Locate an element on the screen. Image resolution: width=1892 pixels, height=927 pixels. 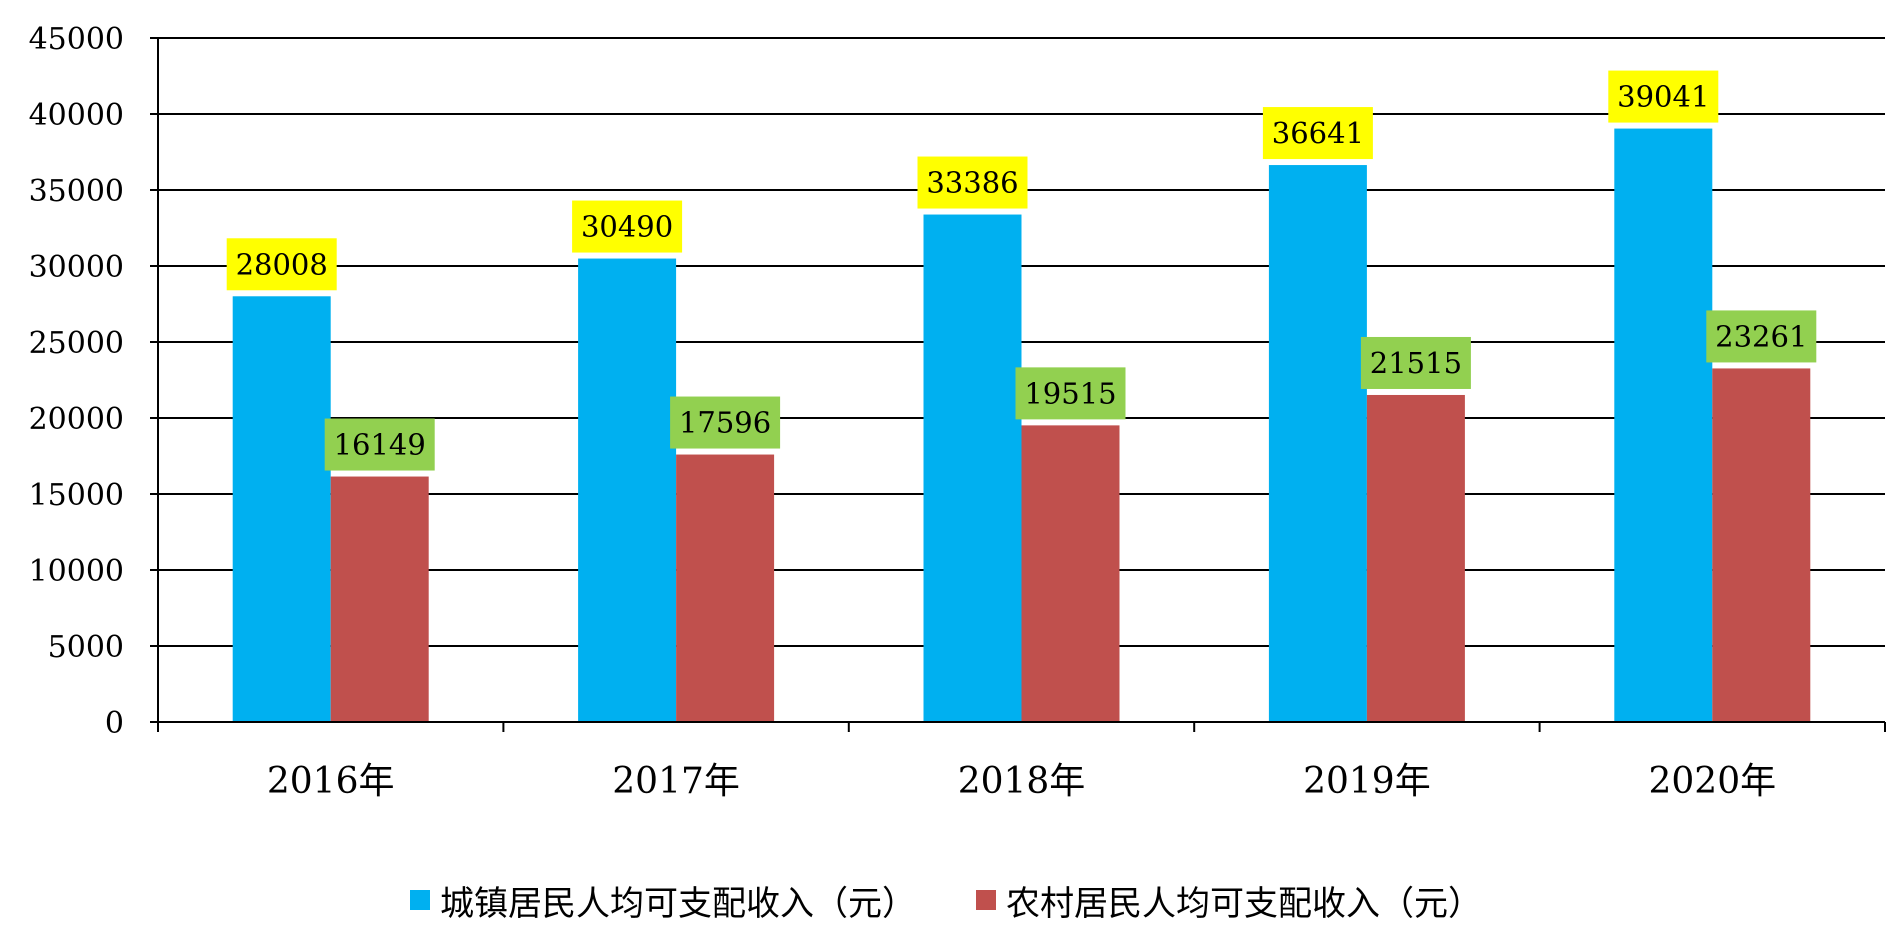
legend: 城镇居民人均可支配收入（元） 农村居民人均可支配收入（元） is located at coordinates (946, 902).